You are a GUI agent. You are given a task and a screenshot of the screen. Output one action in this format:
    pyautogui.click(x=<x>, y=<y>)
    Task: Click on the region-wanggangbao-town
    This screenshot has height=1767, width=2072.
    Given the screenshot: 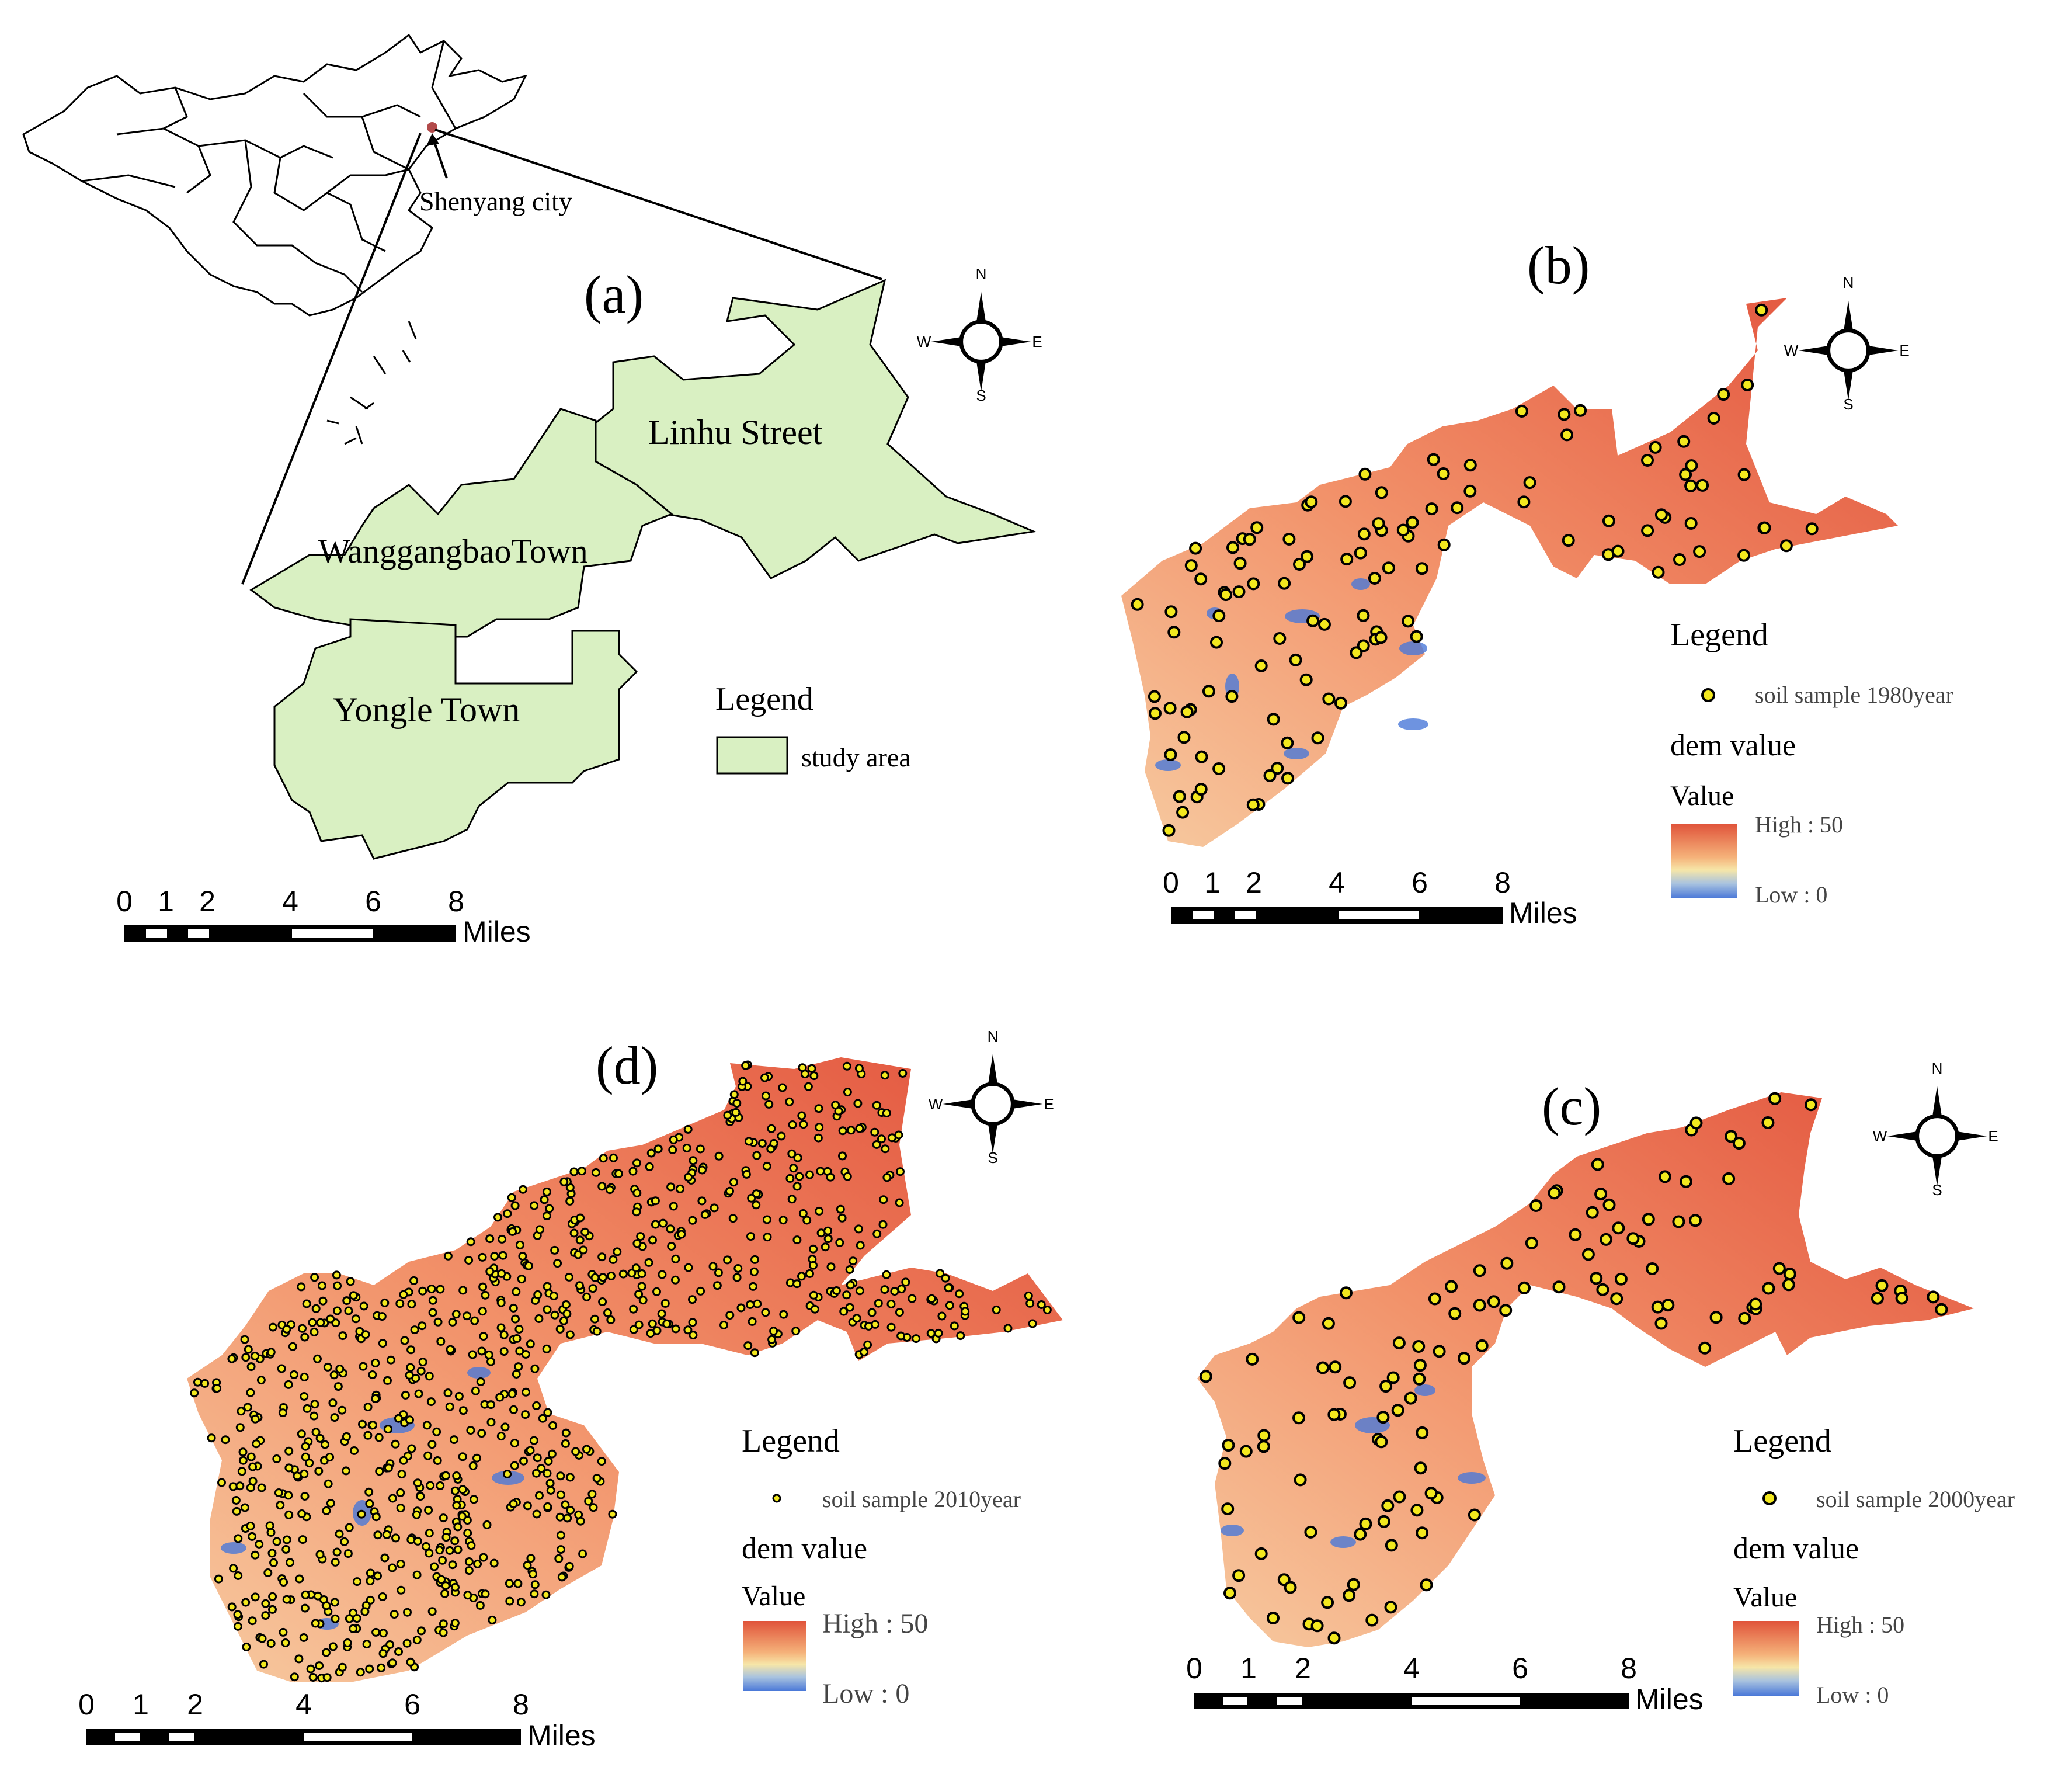 What is the action you would take?
    pyautogui.click(x=461, y=523)
    